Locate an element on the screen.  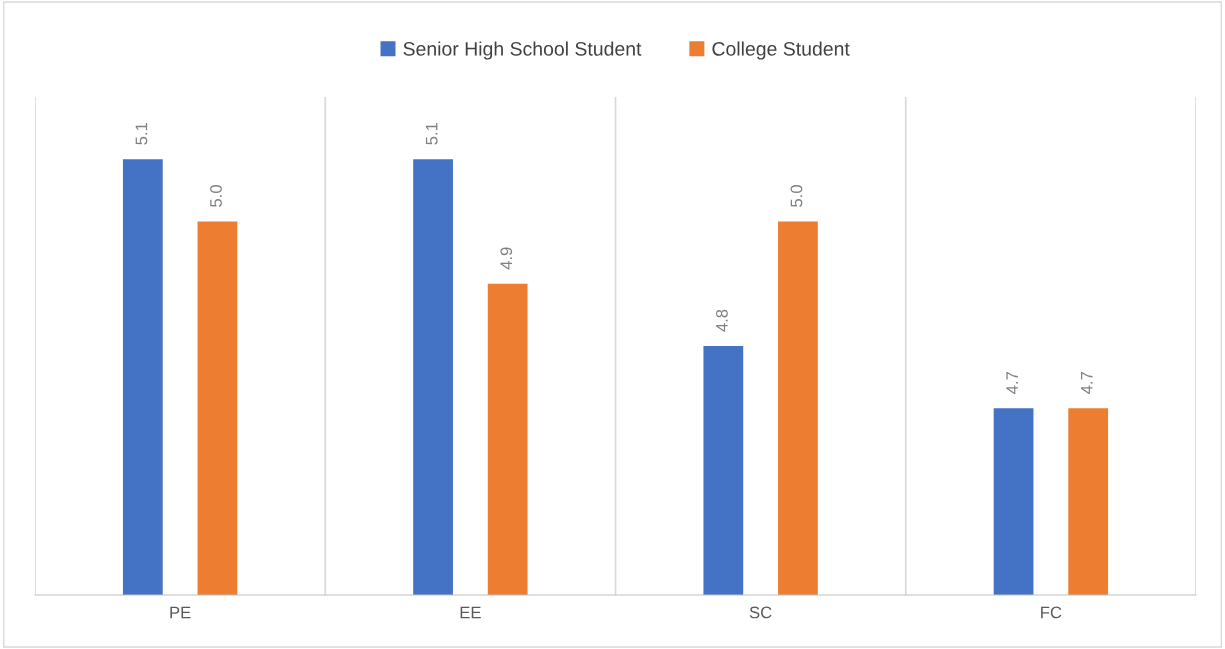
x-tick-label: SC is located at coordinates (760, 612).